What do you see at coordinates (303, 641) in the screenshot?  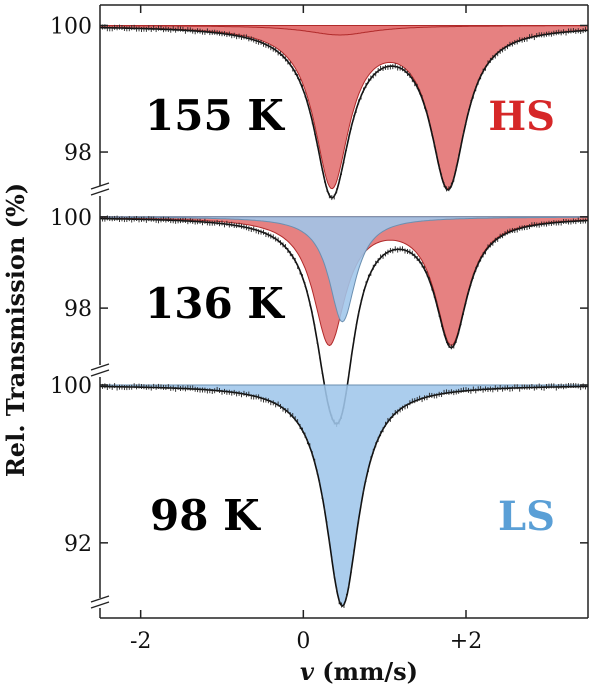 I see `x-tick-label: 0` at bounding box center [303, 641].